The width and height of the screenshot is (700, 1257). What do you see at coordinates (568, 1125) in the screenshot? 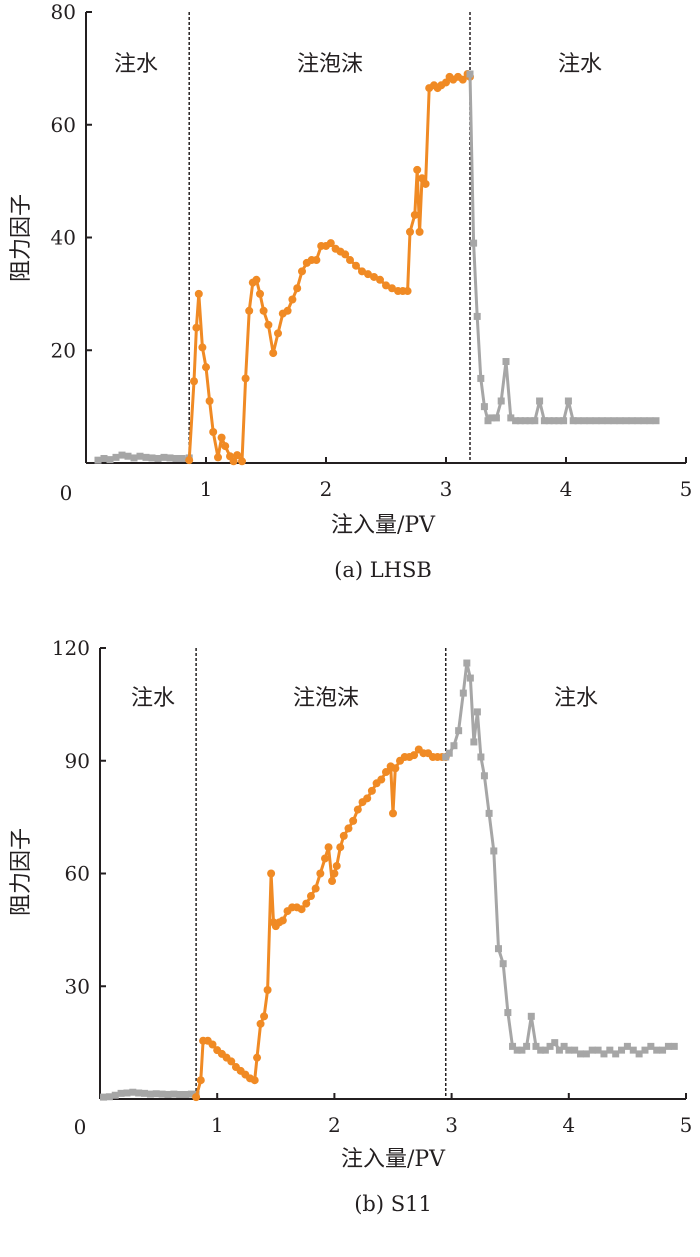
I see `x-tick-label-b: 4` at bounding box center [568, 1125].